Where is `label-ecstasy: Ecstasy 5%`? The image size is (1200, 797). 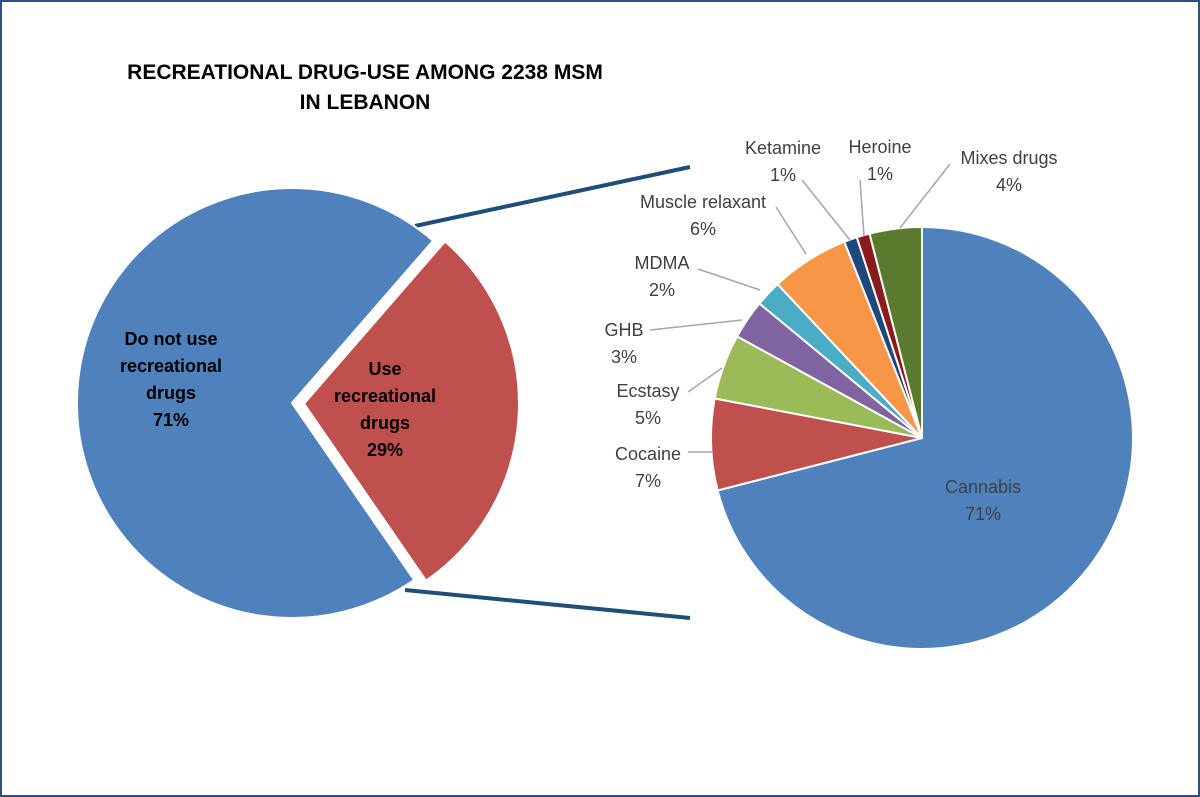
label-ecstasy: Ecstasy 5% is located at coordinates (647, 404).